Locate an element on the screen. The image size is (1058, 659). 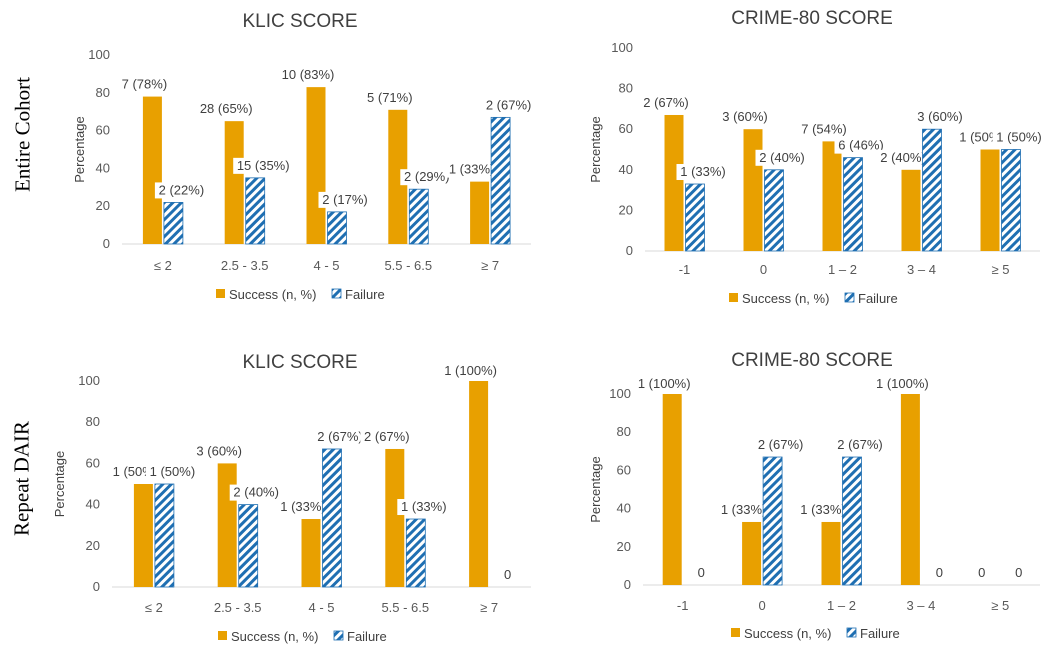
y-tick-label: 20 is located at coordinates (626, 209).